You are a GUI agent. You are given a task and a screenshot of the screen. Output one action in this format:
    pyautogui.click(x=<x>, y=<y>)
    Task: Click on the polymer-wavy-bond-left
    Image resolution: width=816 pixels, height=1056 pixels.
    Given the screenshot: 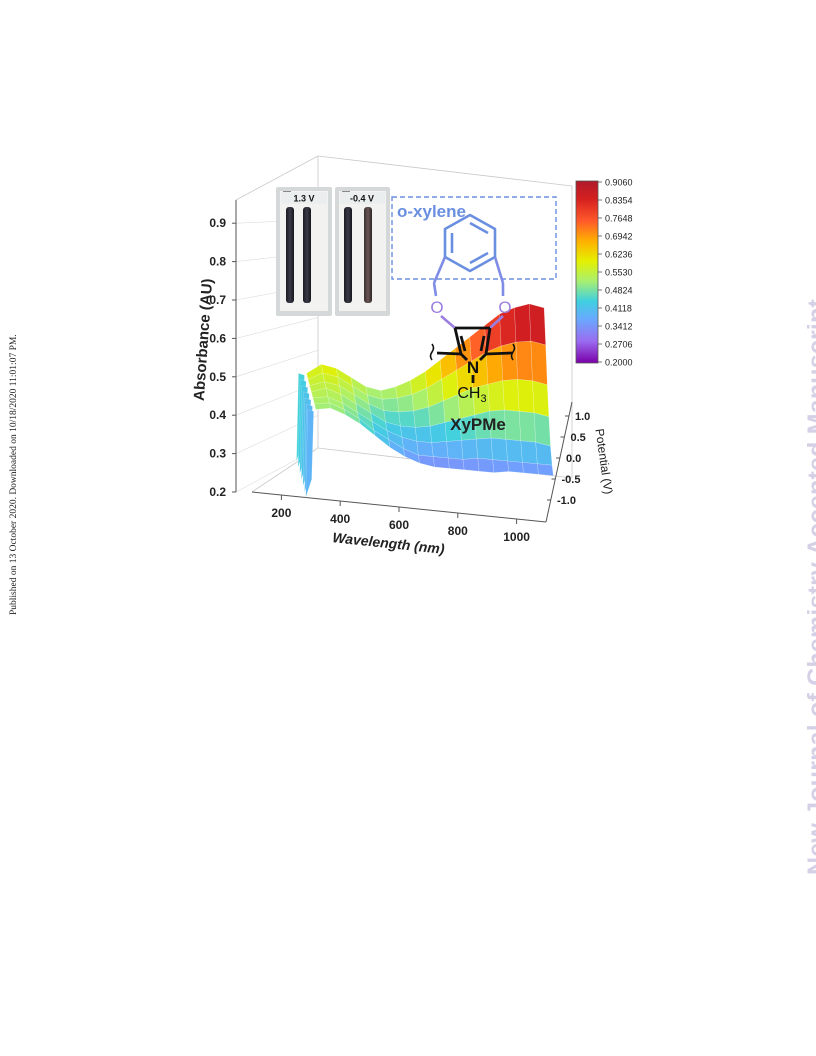 What is the action you would take?
    pyautogui.click(x=432, y=352)
    